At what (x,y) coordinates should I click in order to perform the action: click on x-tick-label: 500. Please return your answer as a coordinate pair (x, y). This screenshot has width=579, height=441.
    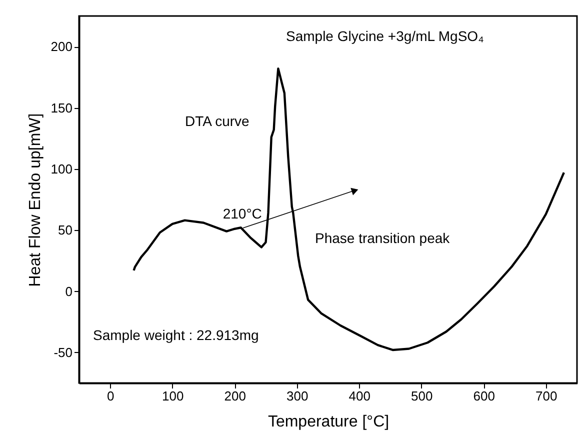
    Looking at the image, I should click on (422, 396).